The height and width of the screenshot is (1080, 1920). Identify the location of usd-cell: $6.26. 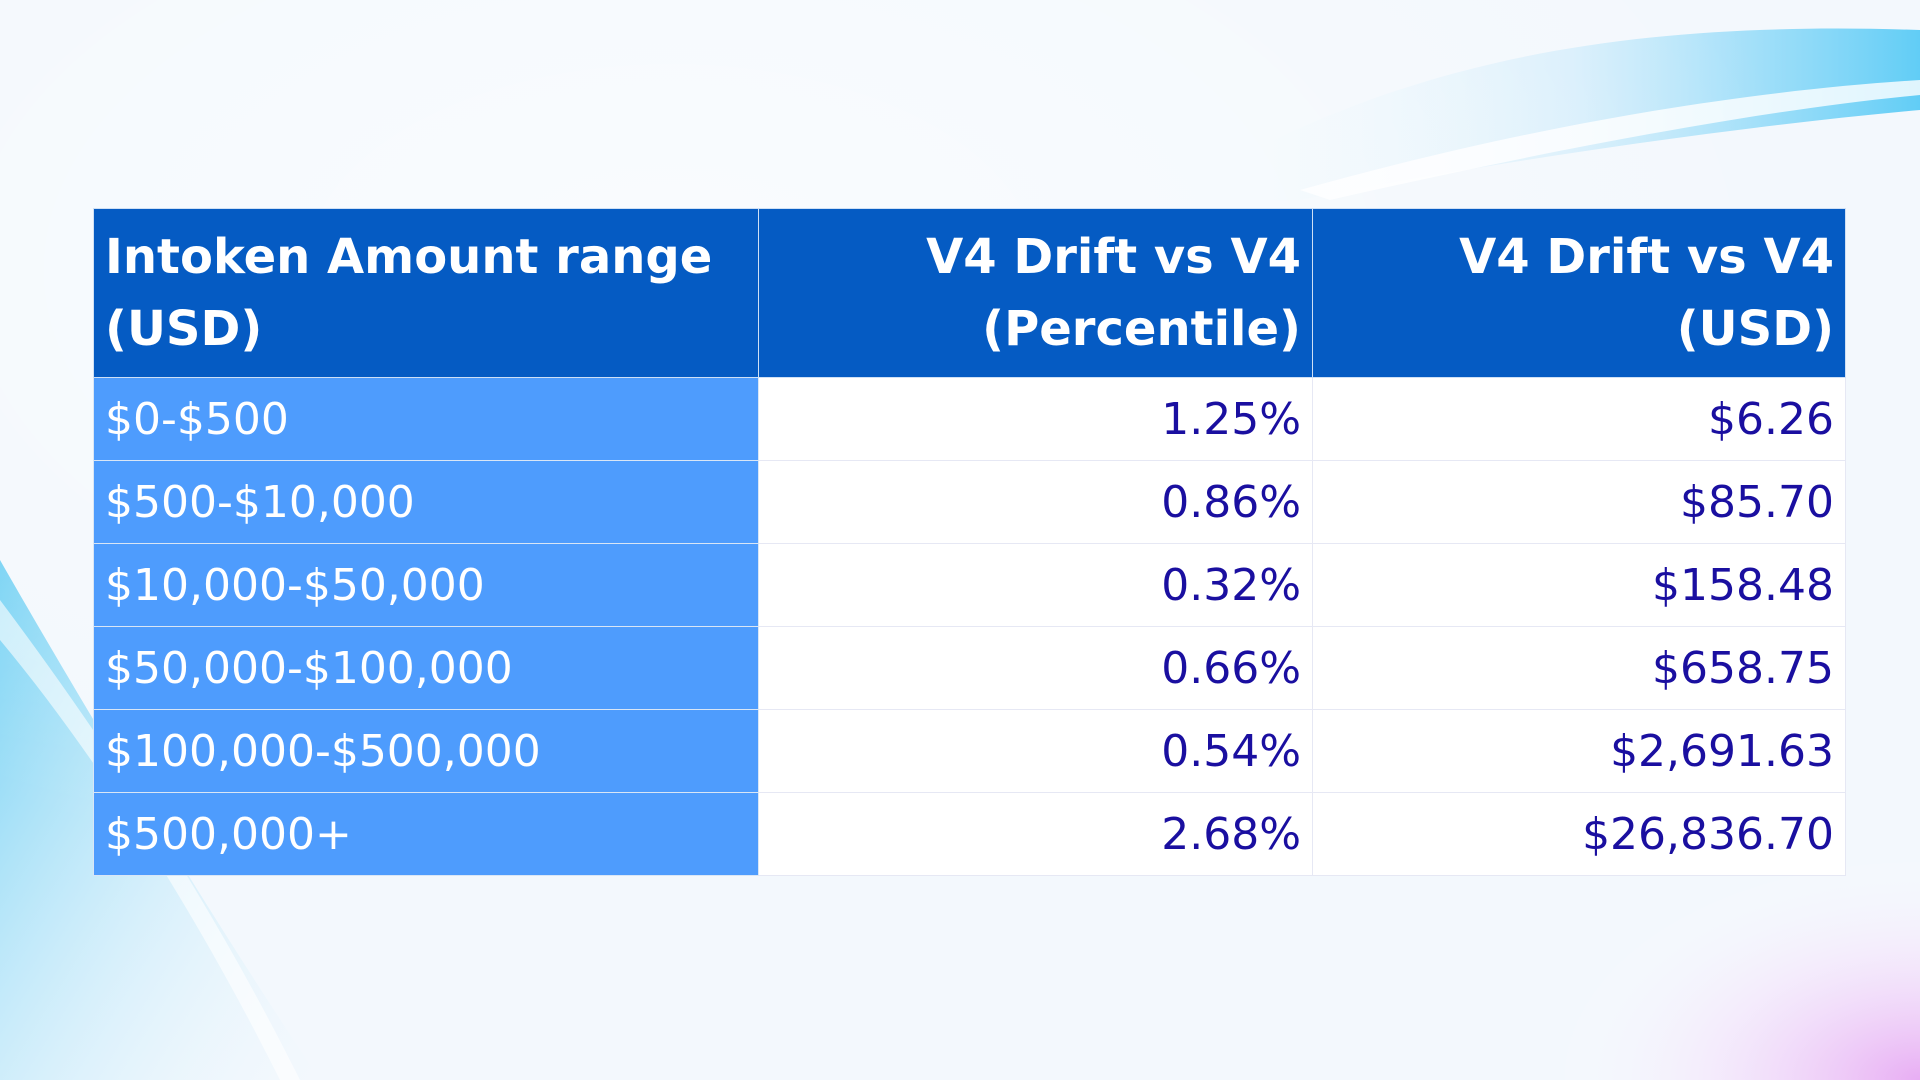
(1579, 419).